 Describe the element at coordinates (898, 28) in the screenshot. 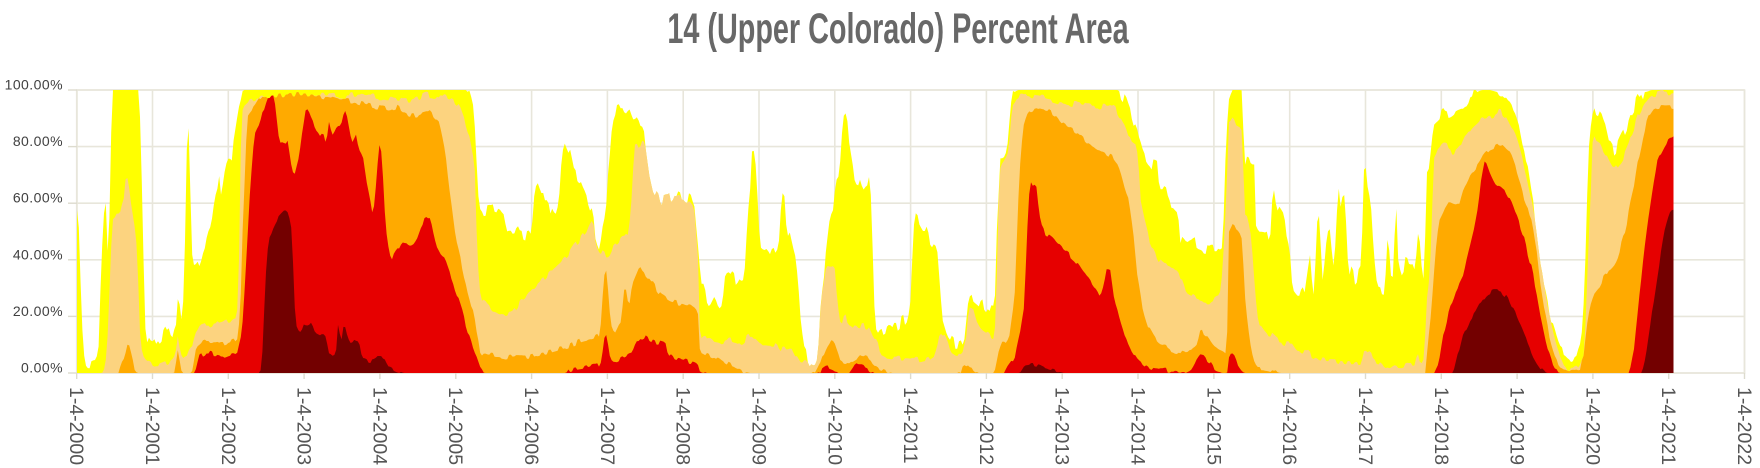

I see `svg-text:14 (Upper Colorado) Percent Ar: 14 (Upper Colorado) Percent Area` at that location.